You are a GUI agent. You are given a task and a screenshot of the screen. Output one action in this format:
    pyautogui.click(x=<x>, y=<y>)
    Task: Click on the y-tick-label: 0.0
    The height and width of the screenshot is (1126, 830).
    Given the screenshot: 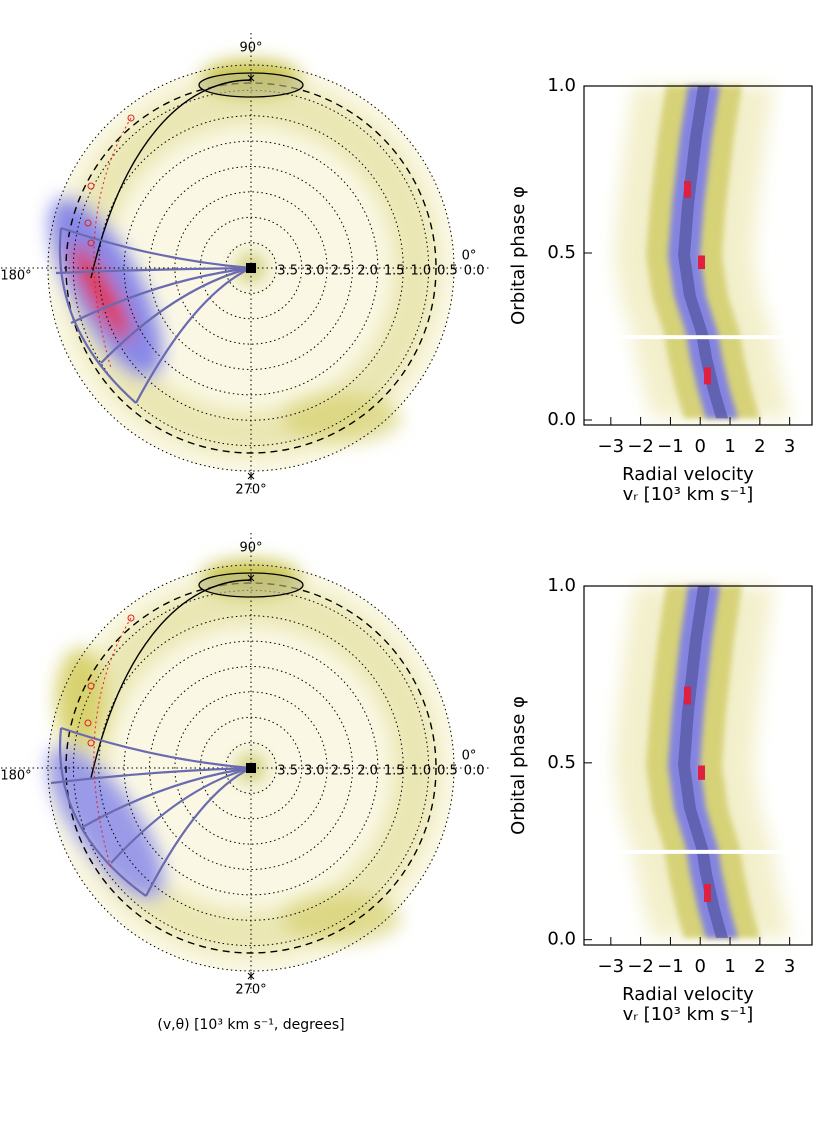 What is the action you would take?
    pyautogui.click(x=561, y=939)
    